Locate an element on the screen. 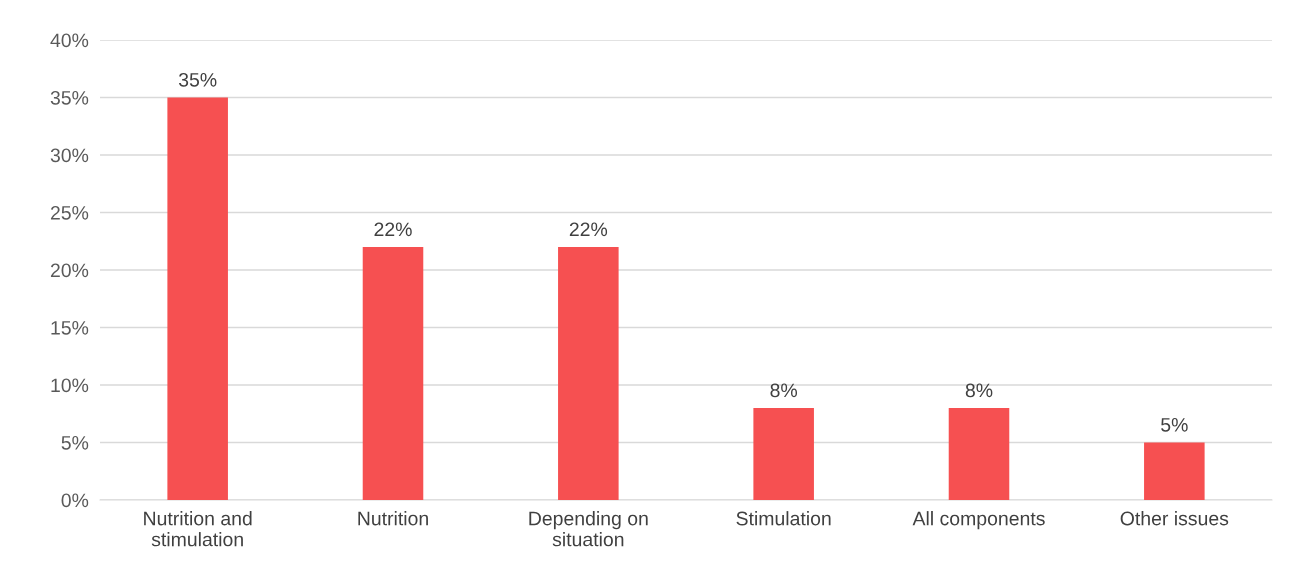 This screenshot has width=1290, height=579. y-tick-label: 0% is located at coordinates (75, 500).